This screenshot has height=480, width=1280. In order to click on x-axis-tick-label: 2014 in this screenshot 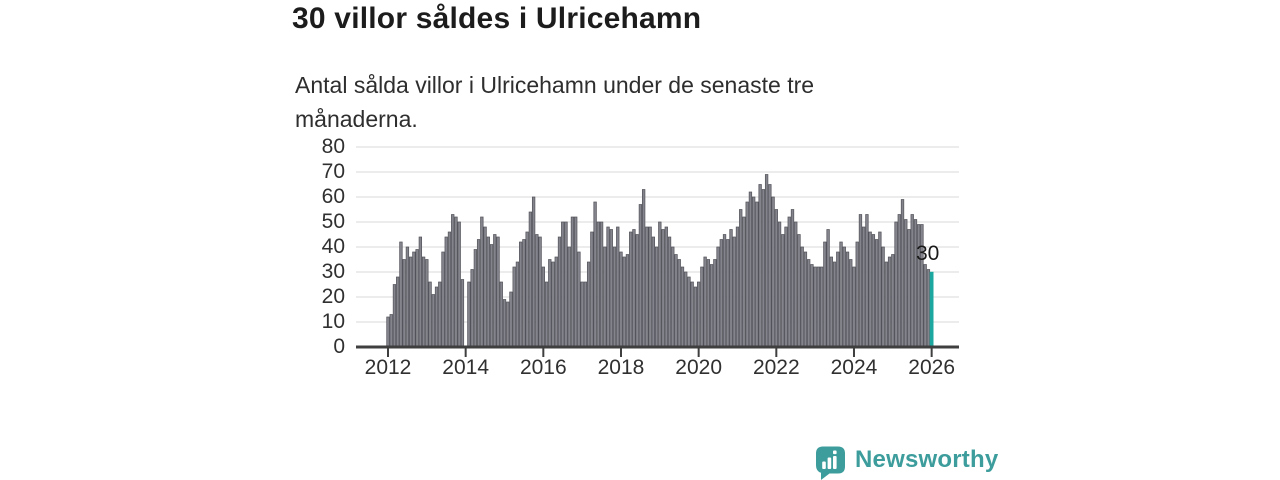, I will do `click(466, 367)`.